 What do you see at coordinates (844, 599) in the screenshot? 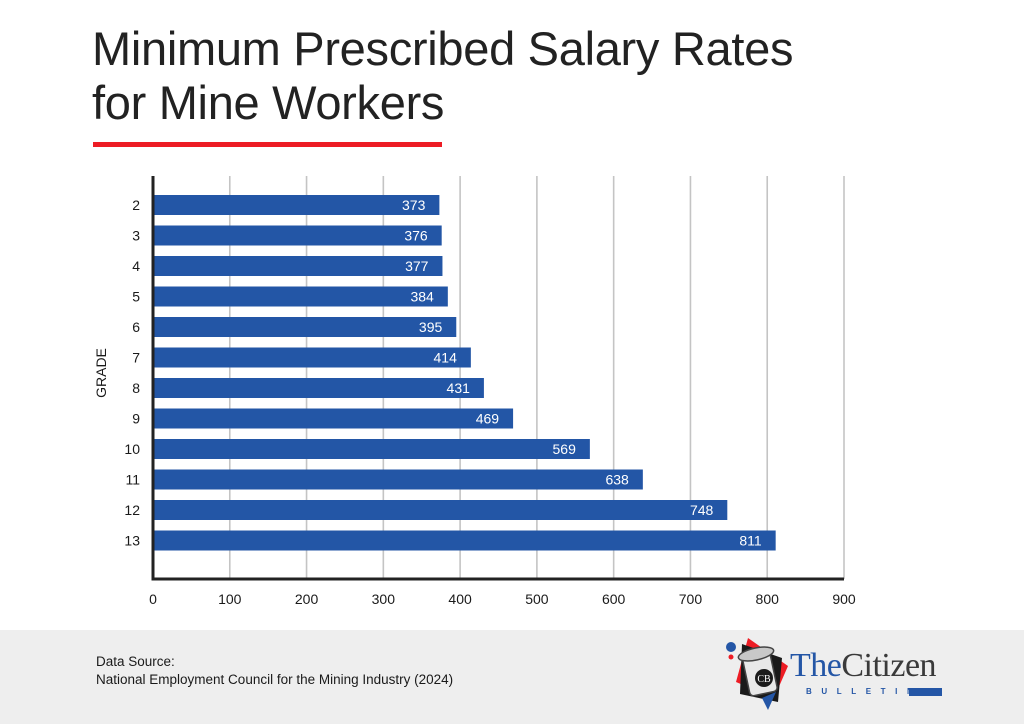
I see `x-tick-label: 900` at bounding box center [844, 599].